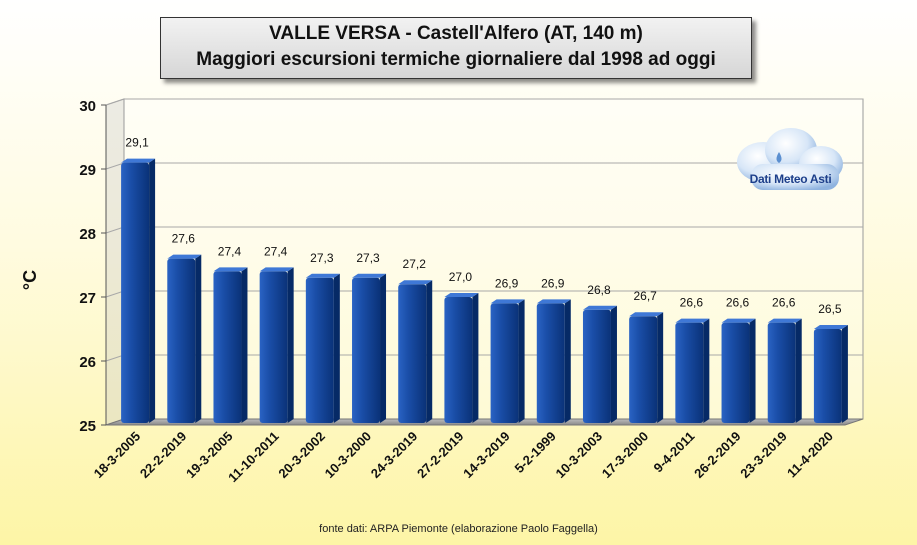 Image resolution: width=917 pixels, height=545 pixels. What do you see at coordinates (87, 106) in the screenshot?
I see `y-tick-label: 30` at bounding box center [87, 106].